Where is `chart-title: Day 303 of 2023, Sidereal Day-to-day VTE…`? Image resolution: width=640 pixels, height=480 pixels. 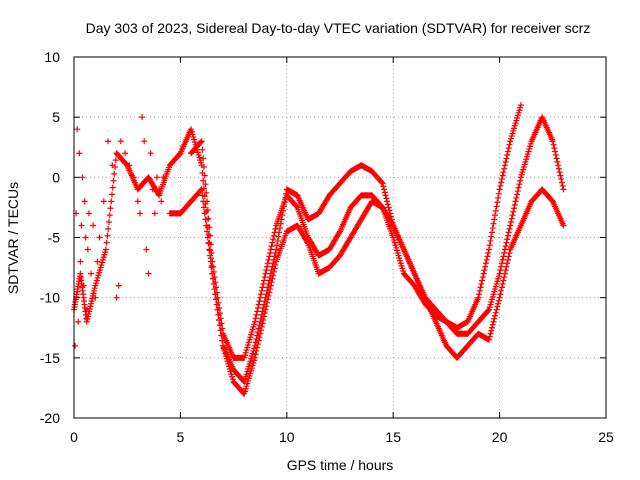 chart-title: Day 303 of 2023, Sidereal Day-to-day VTE… is located at coordinates (338, 28).